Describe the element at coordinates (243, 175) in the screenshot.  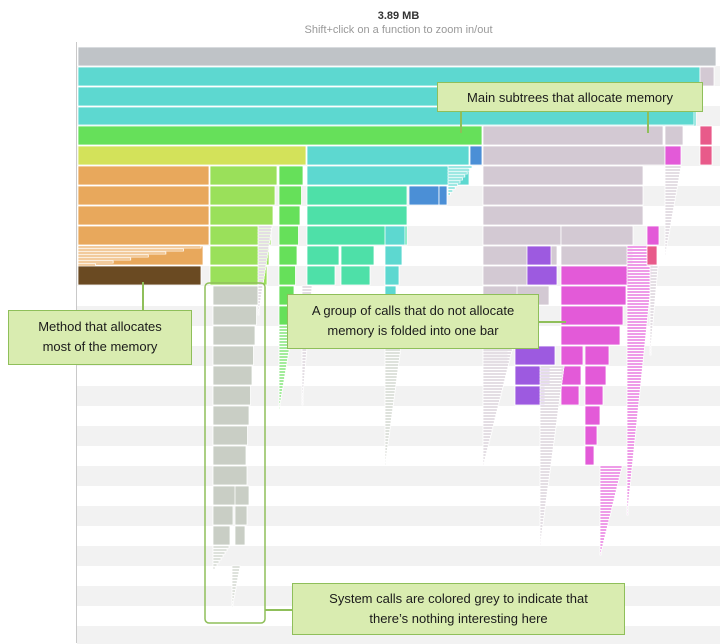
I see `light-green-bar` at that location.